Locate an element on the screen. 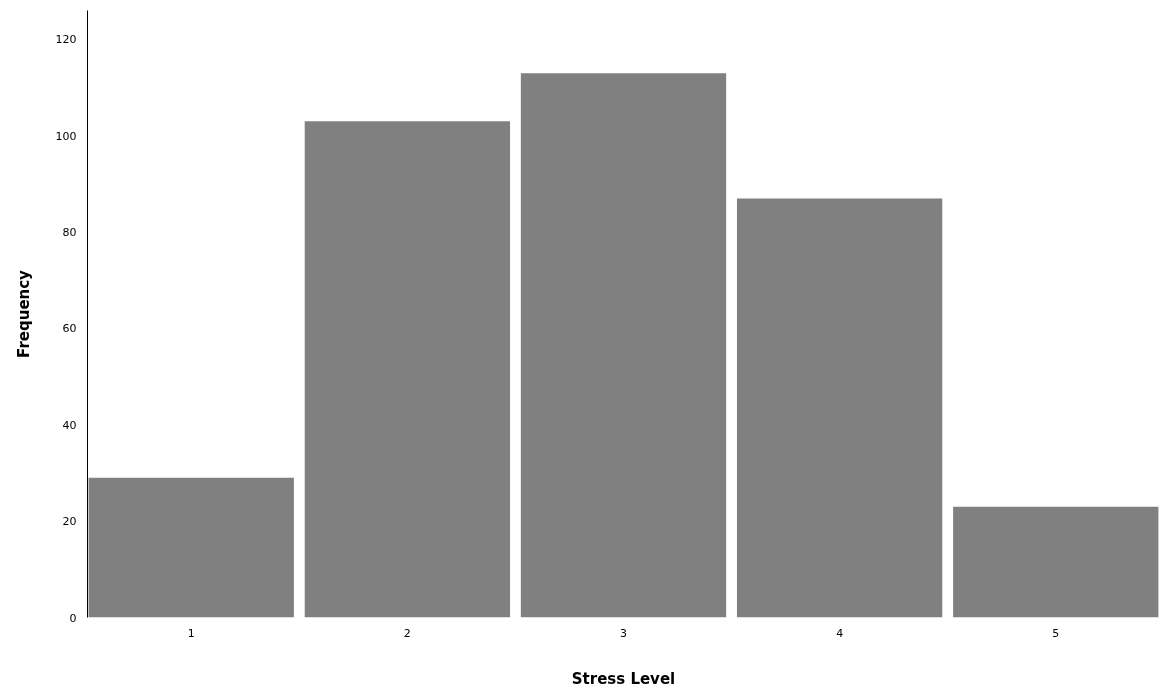 Image resolution: width=1159 pixels, height=690 pixels. y-axis-title: Frequency is located at coordinates (23, 313).